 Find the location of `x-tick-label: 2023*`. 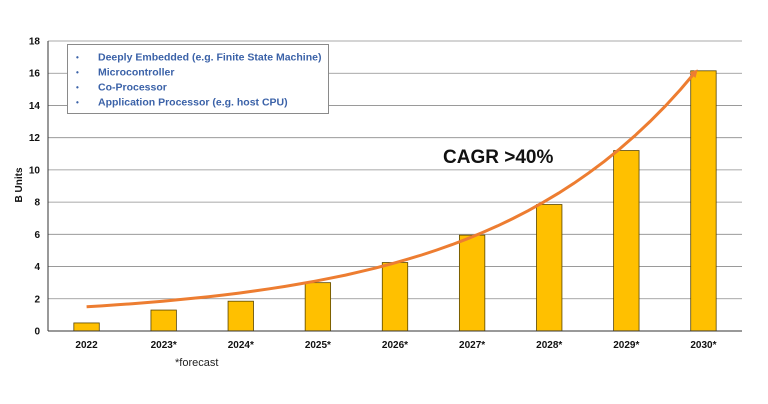

x-tick-label: 2023* is located at coordinates (164, 345).